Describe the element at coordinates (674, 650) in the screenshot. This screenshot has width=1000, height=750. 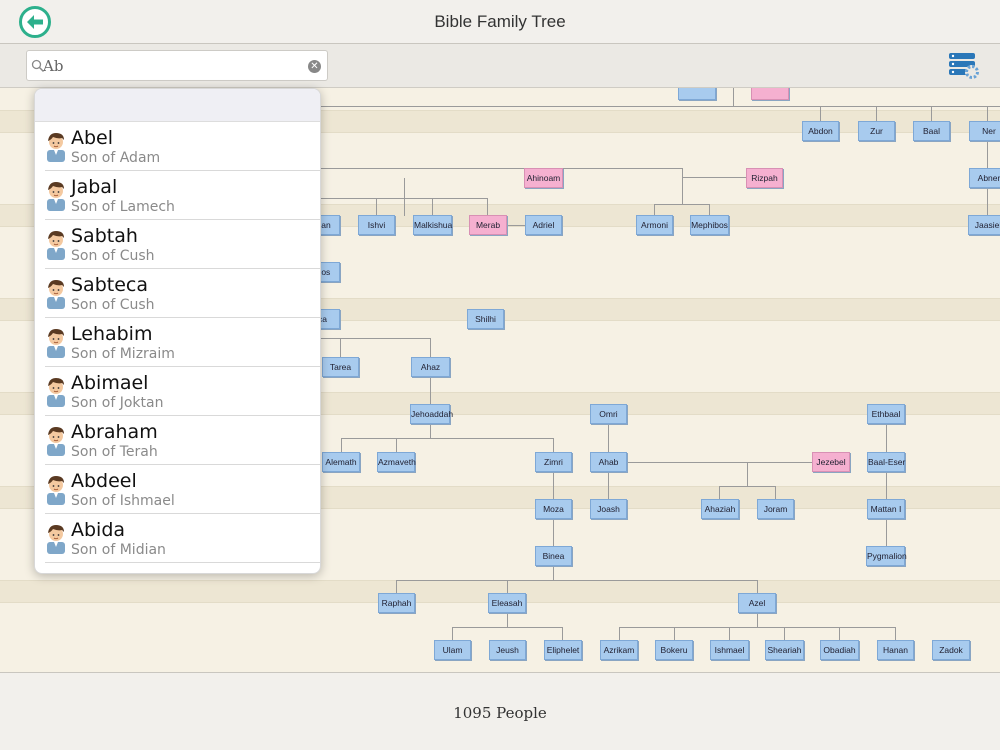
I see `tree-node: Bokeru` at that location.